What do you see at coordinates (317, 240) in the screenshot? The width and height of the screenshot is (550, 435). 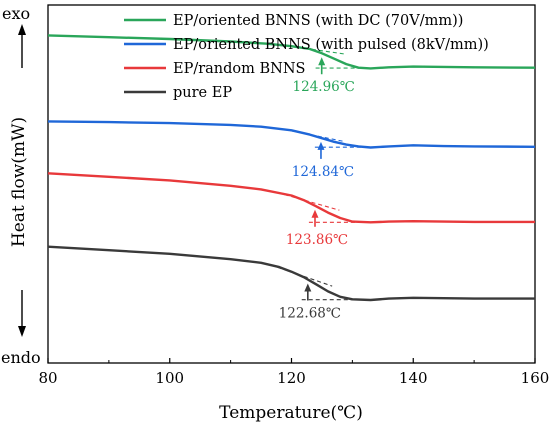 I see `tg-label-3: 123.86℃` at bounding box center [317, 240].